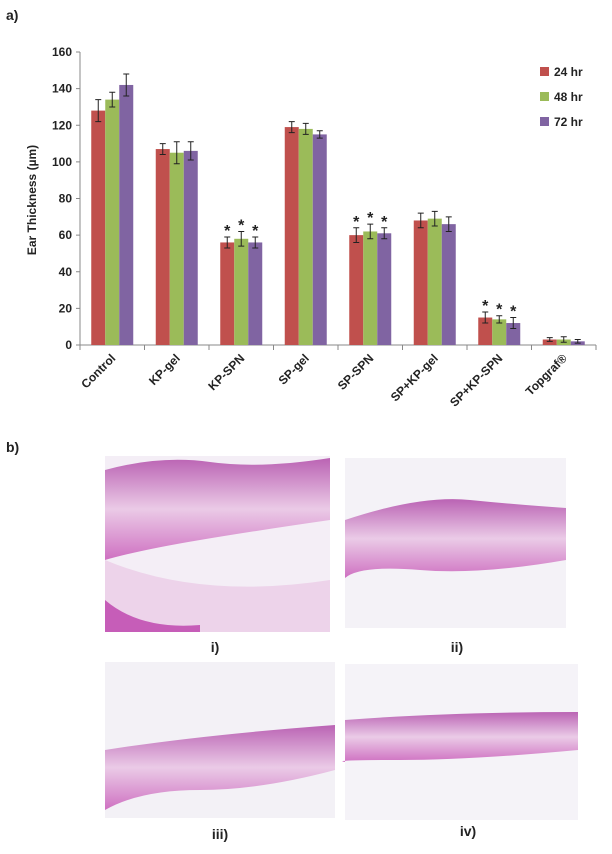 This screenshot has width=612, height=854. Describe the element at coordinates (476, 380) in the screenshot. I see `x-tick-label: SP+KP-SPN` at that location.